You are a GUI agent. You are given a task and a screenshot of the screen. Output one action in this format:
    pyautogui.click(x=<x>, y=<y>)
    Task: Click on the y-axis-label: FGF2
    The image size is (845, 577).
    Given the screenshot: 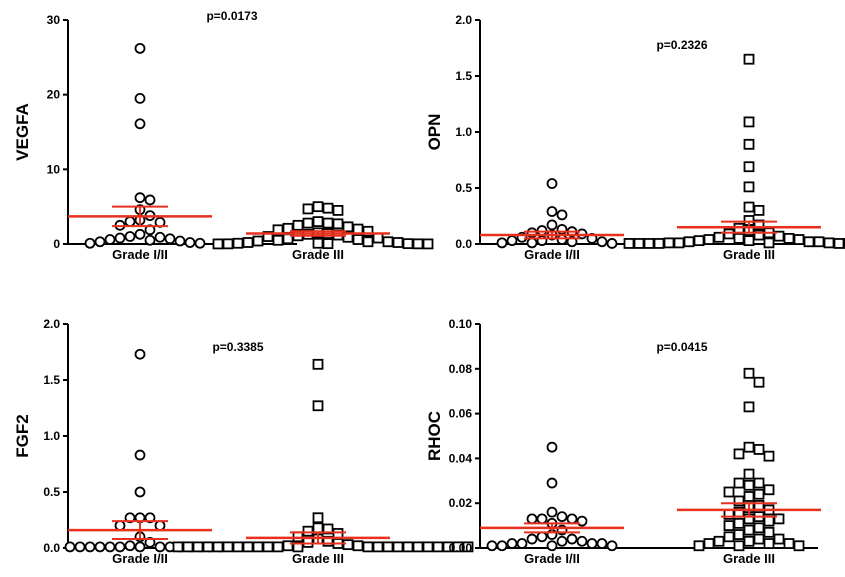 What is the action you would take?
    pyautogui.click(x=22, y=435)
    